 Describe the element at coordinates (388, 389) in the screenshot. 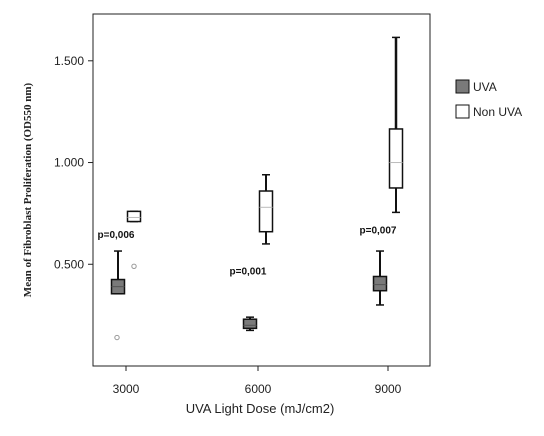

I see `x-tick-label-2: 9000` at that location.